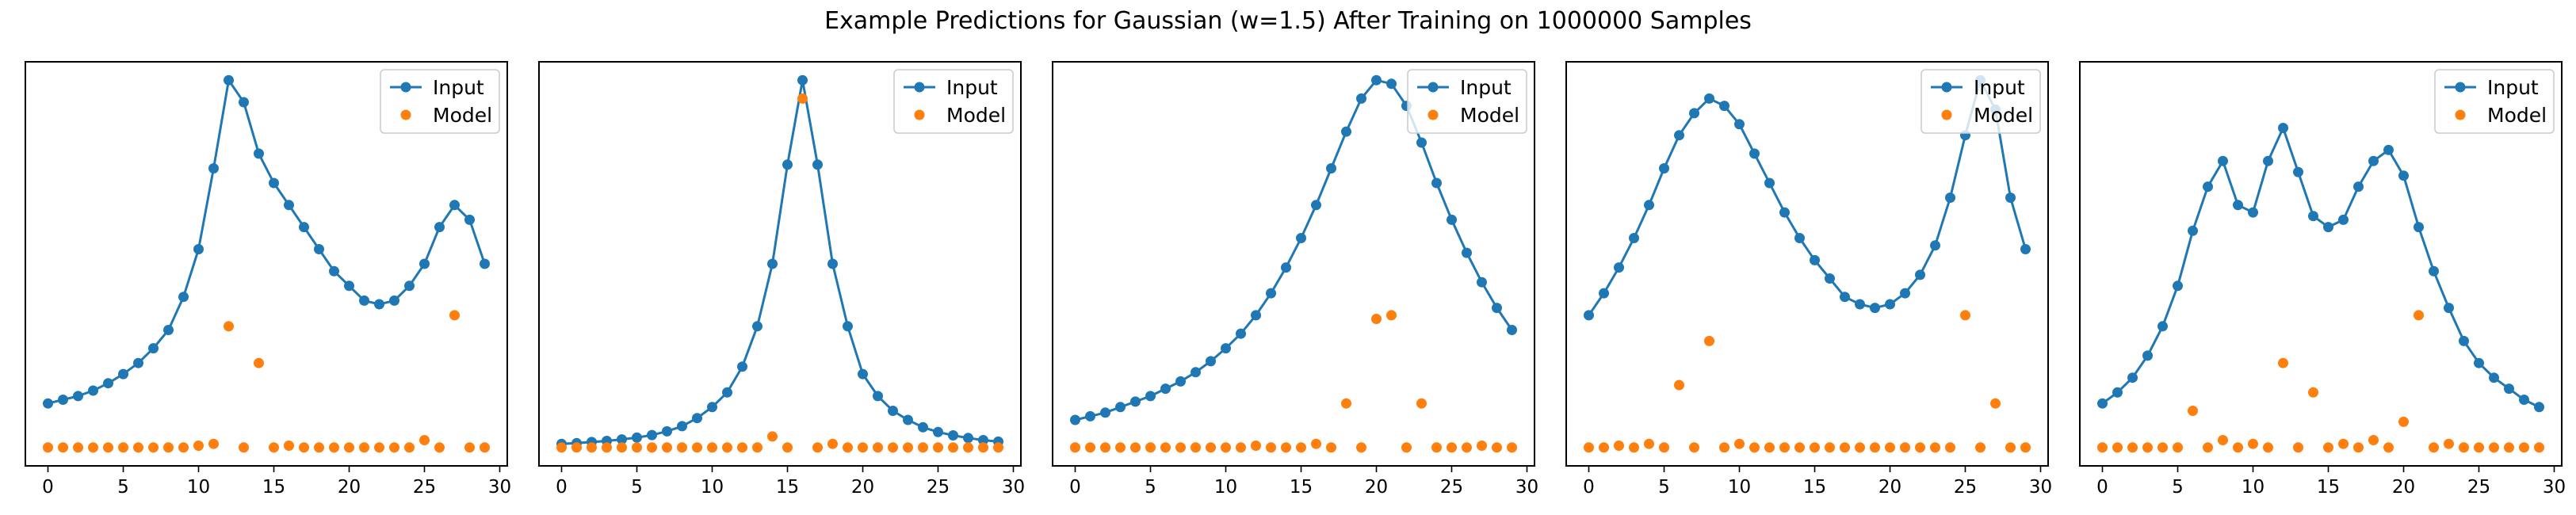 This screenshot has height=515, width=2576. Describe the element at coordinates (2460, 87) in the screenshot. I see `legend-marker` at that location.